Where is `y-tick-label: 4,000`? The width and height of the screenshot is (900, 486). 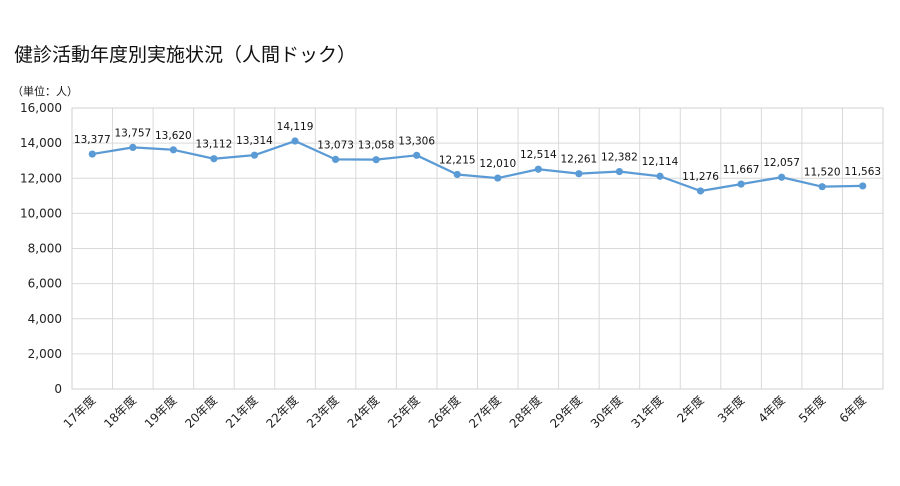
y-tick-label: 4,000 is located at coordinates (45, 319).